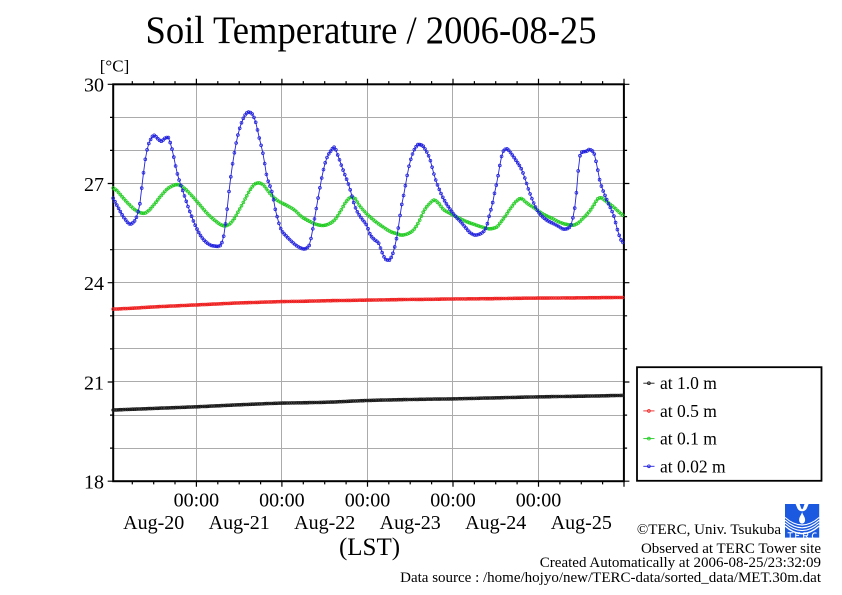 Image resolution: width=842 pixels, height=595 pixels. I want to click on svg-text: Observed at TERC Tower site, so click(731, 549).